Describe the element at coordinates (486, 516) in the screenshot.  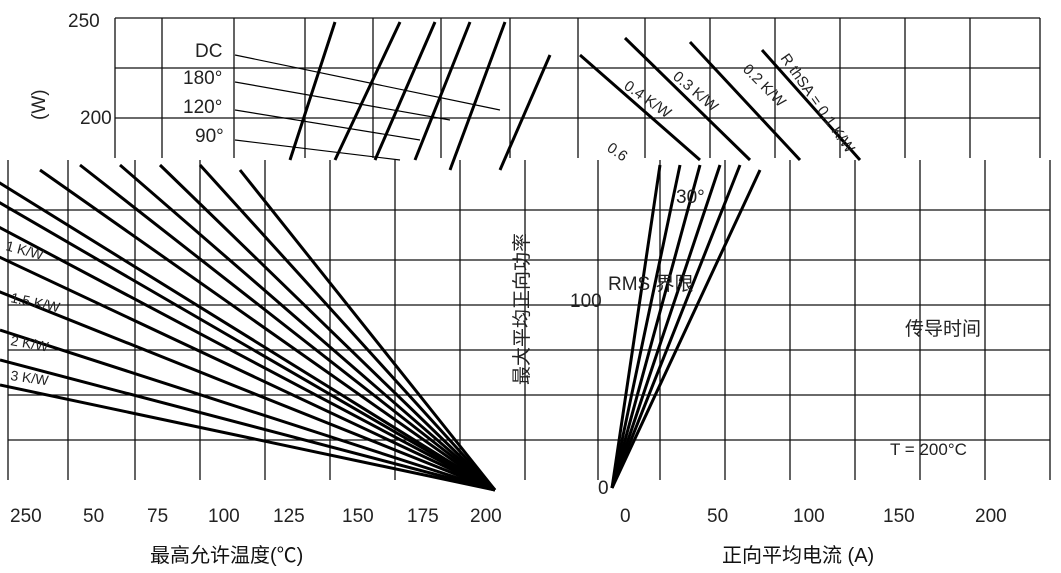
I see `x-tick-left-7: 200` at that location.